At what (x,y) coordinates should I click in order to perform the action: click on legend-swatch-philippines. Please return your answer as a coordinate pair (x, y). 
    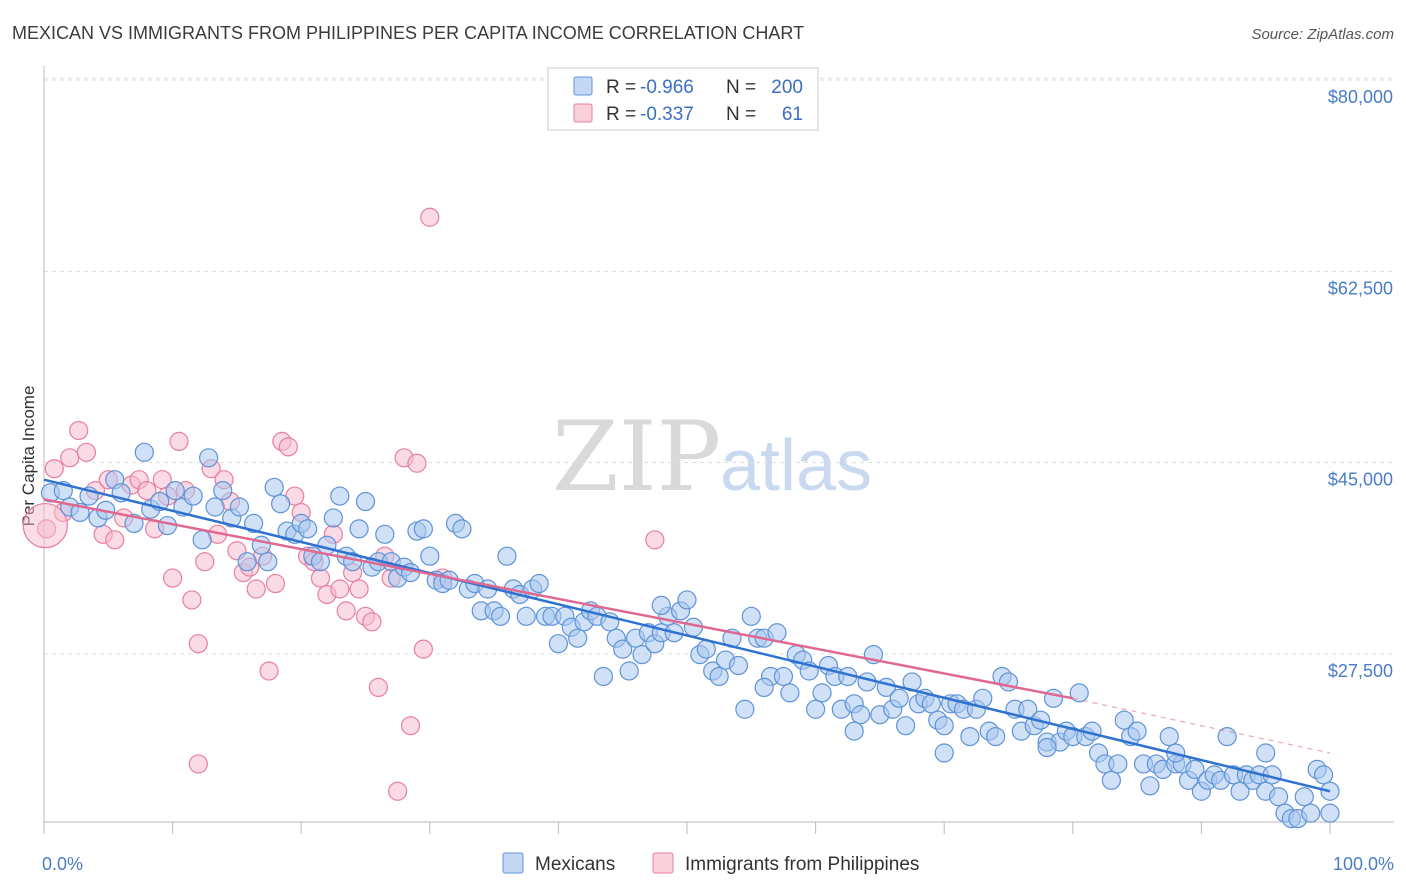
    Looking at the image, I should click on (583, 113).